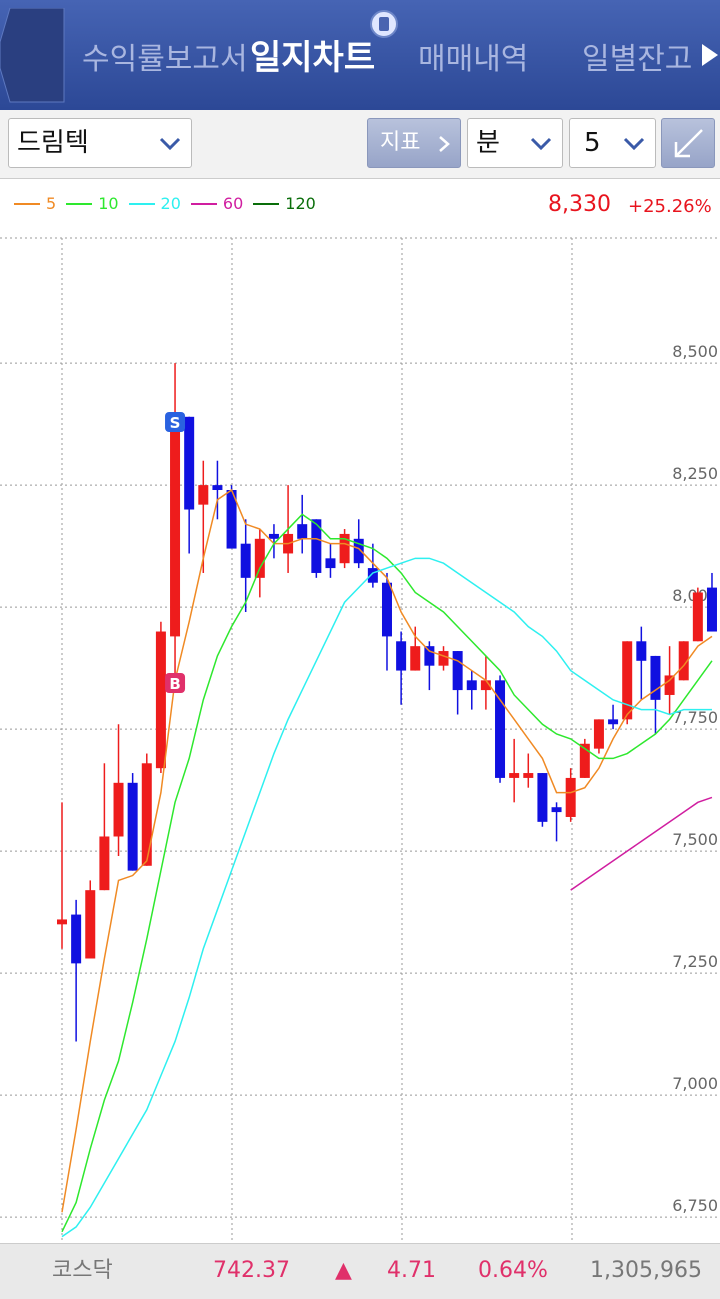 The image size is (720, 1299). Describe the element at coordinates (488, 143) in the screenshot. I see `unit-label: 분` at that location.